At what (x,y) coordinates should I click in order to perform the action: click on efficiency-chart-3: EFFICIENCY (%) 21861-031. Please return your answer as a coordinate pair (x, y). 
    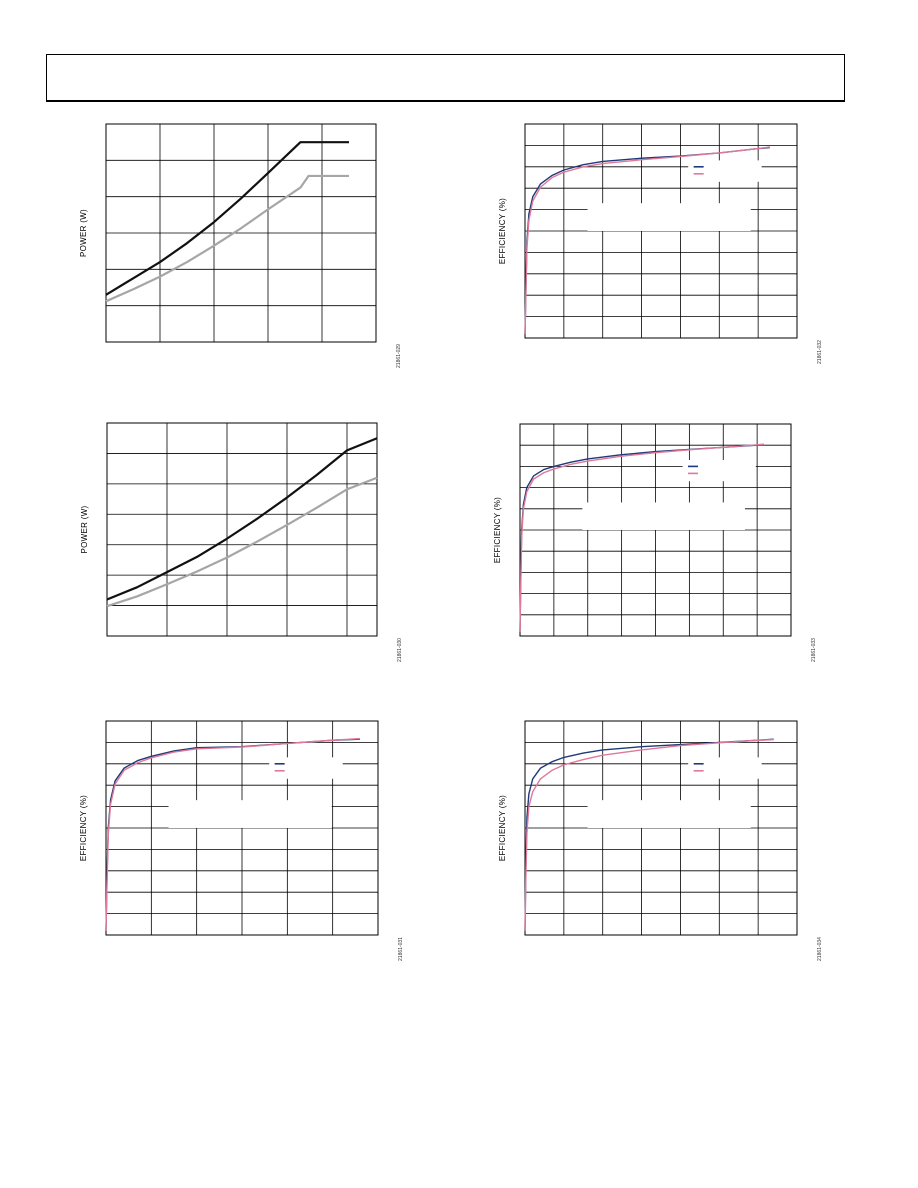
    Looking at the image, I should click on (240, 861).